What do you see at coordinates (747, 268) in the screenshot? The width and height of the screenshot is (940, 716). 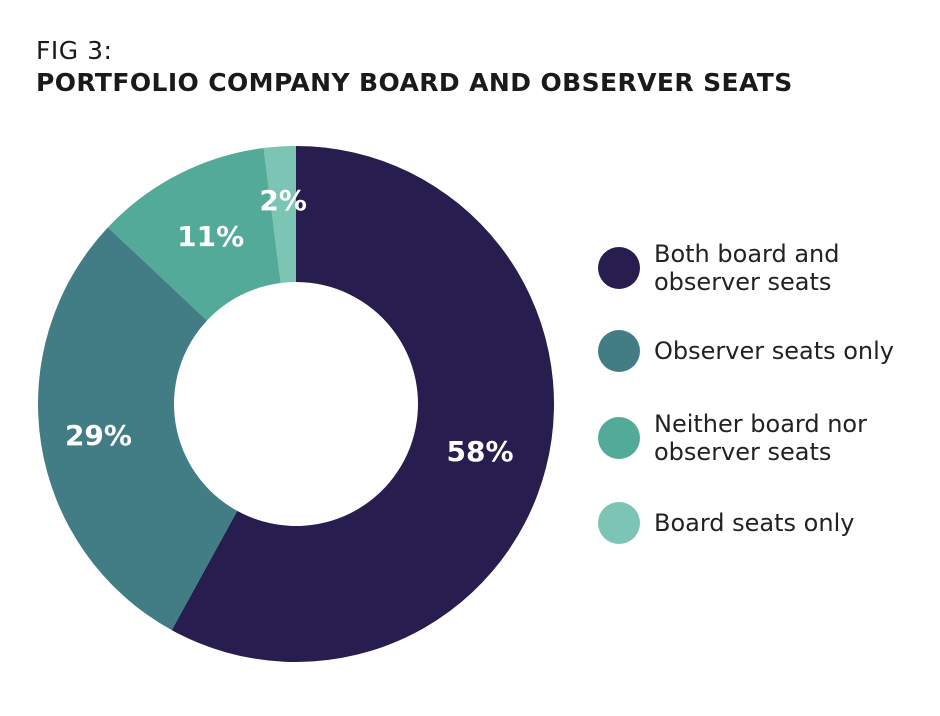 I see `legend-label: Both board and observer seats` at bounding box center [747, 268].